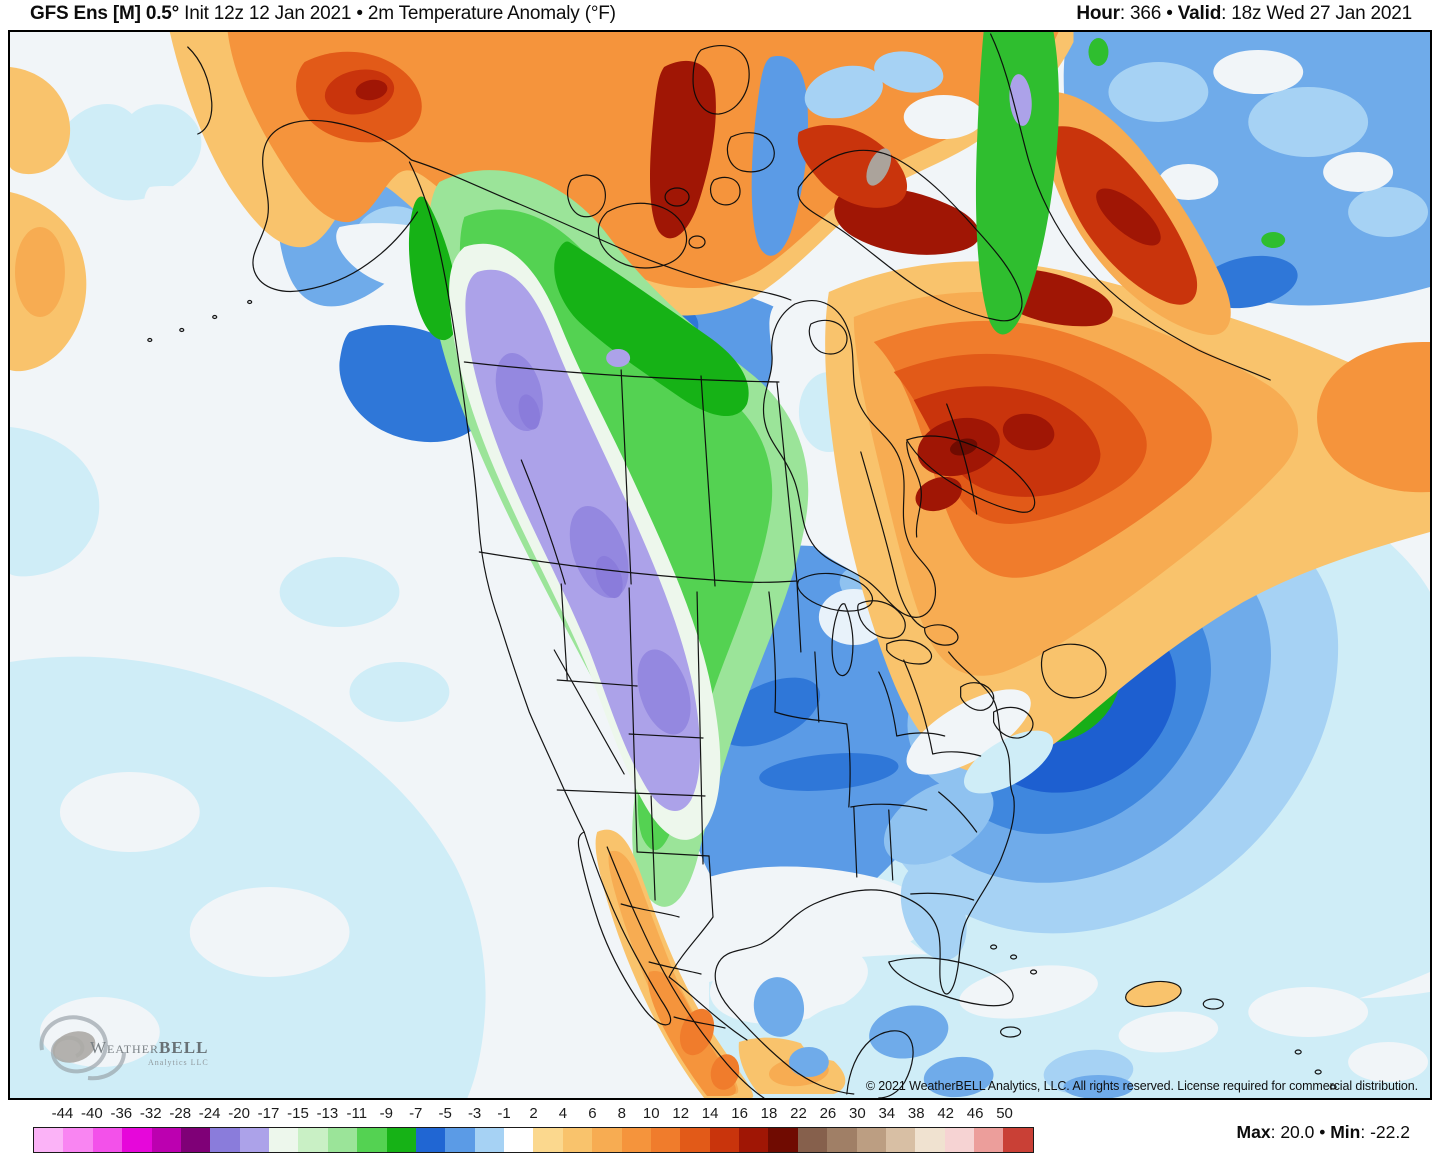 This screenshot has height=1165, width=1440. I want to click on colorbar-tick-label: 14, so click(710, 1113).